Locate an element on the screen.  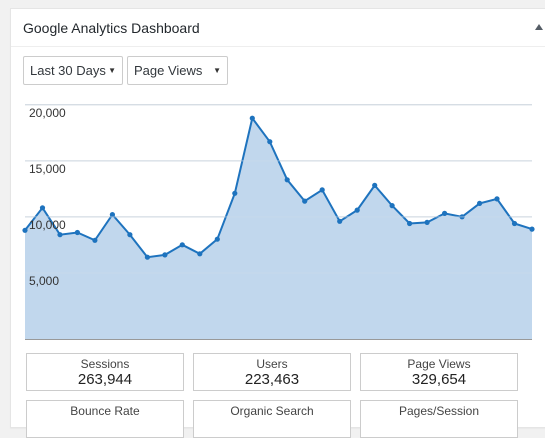
stat-sessions: Sessions 263,944 is located at coordinates (105, 372).